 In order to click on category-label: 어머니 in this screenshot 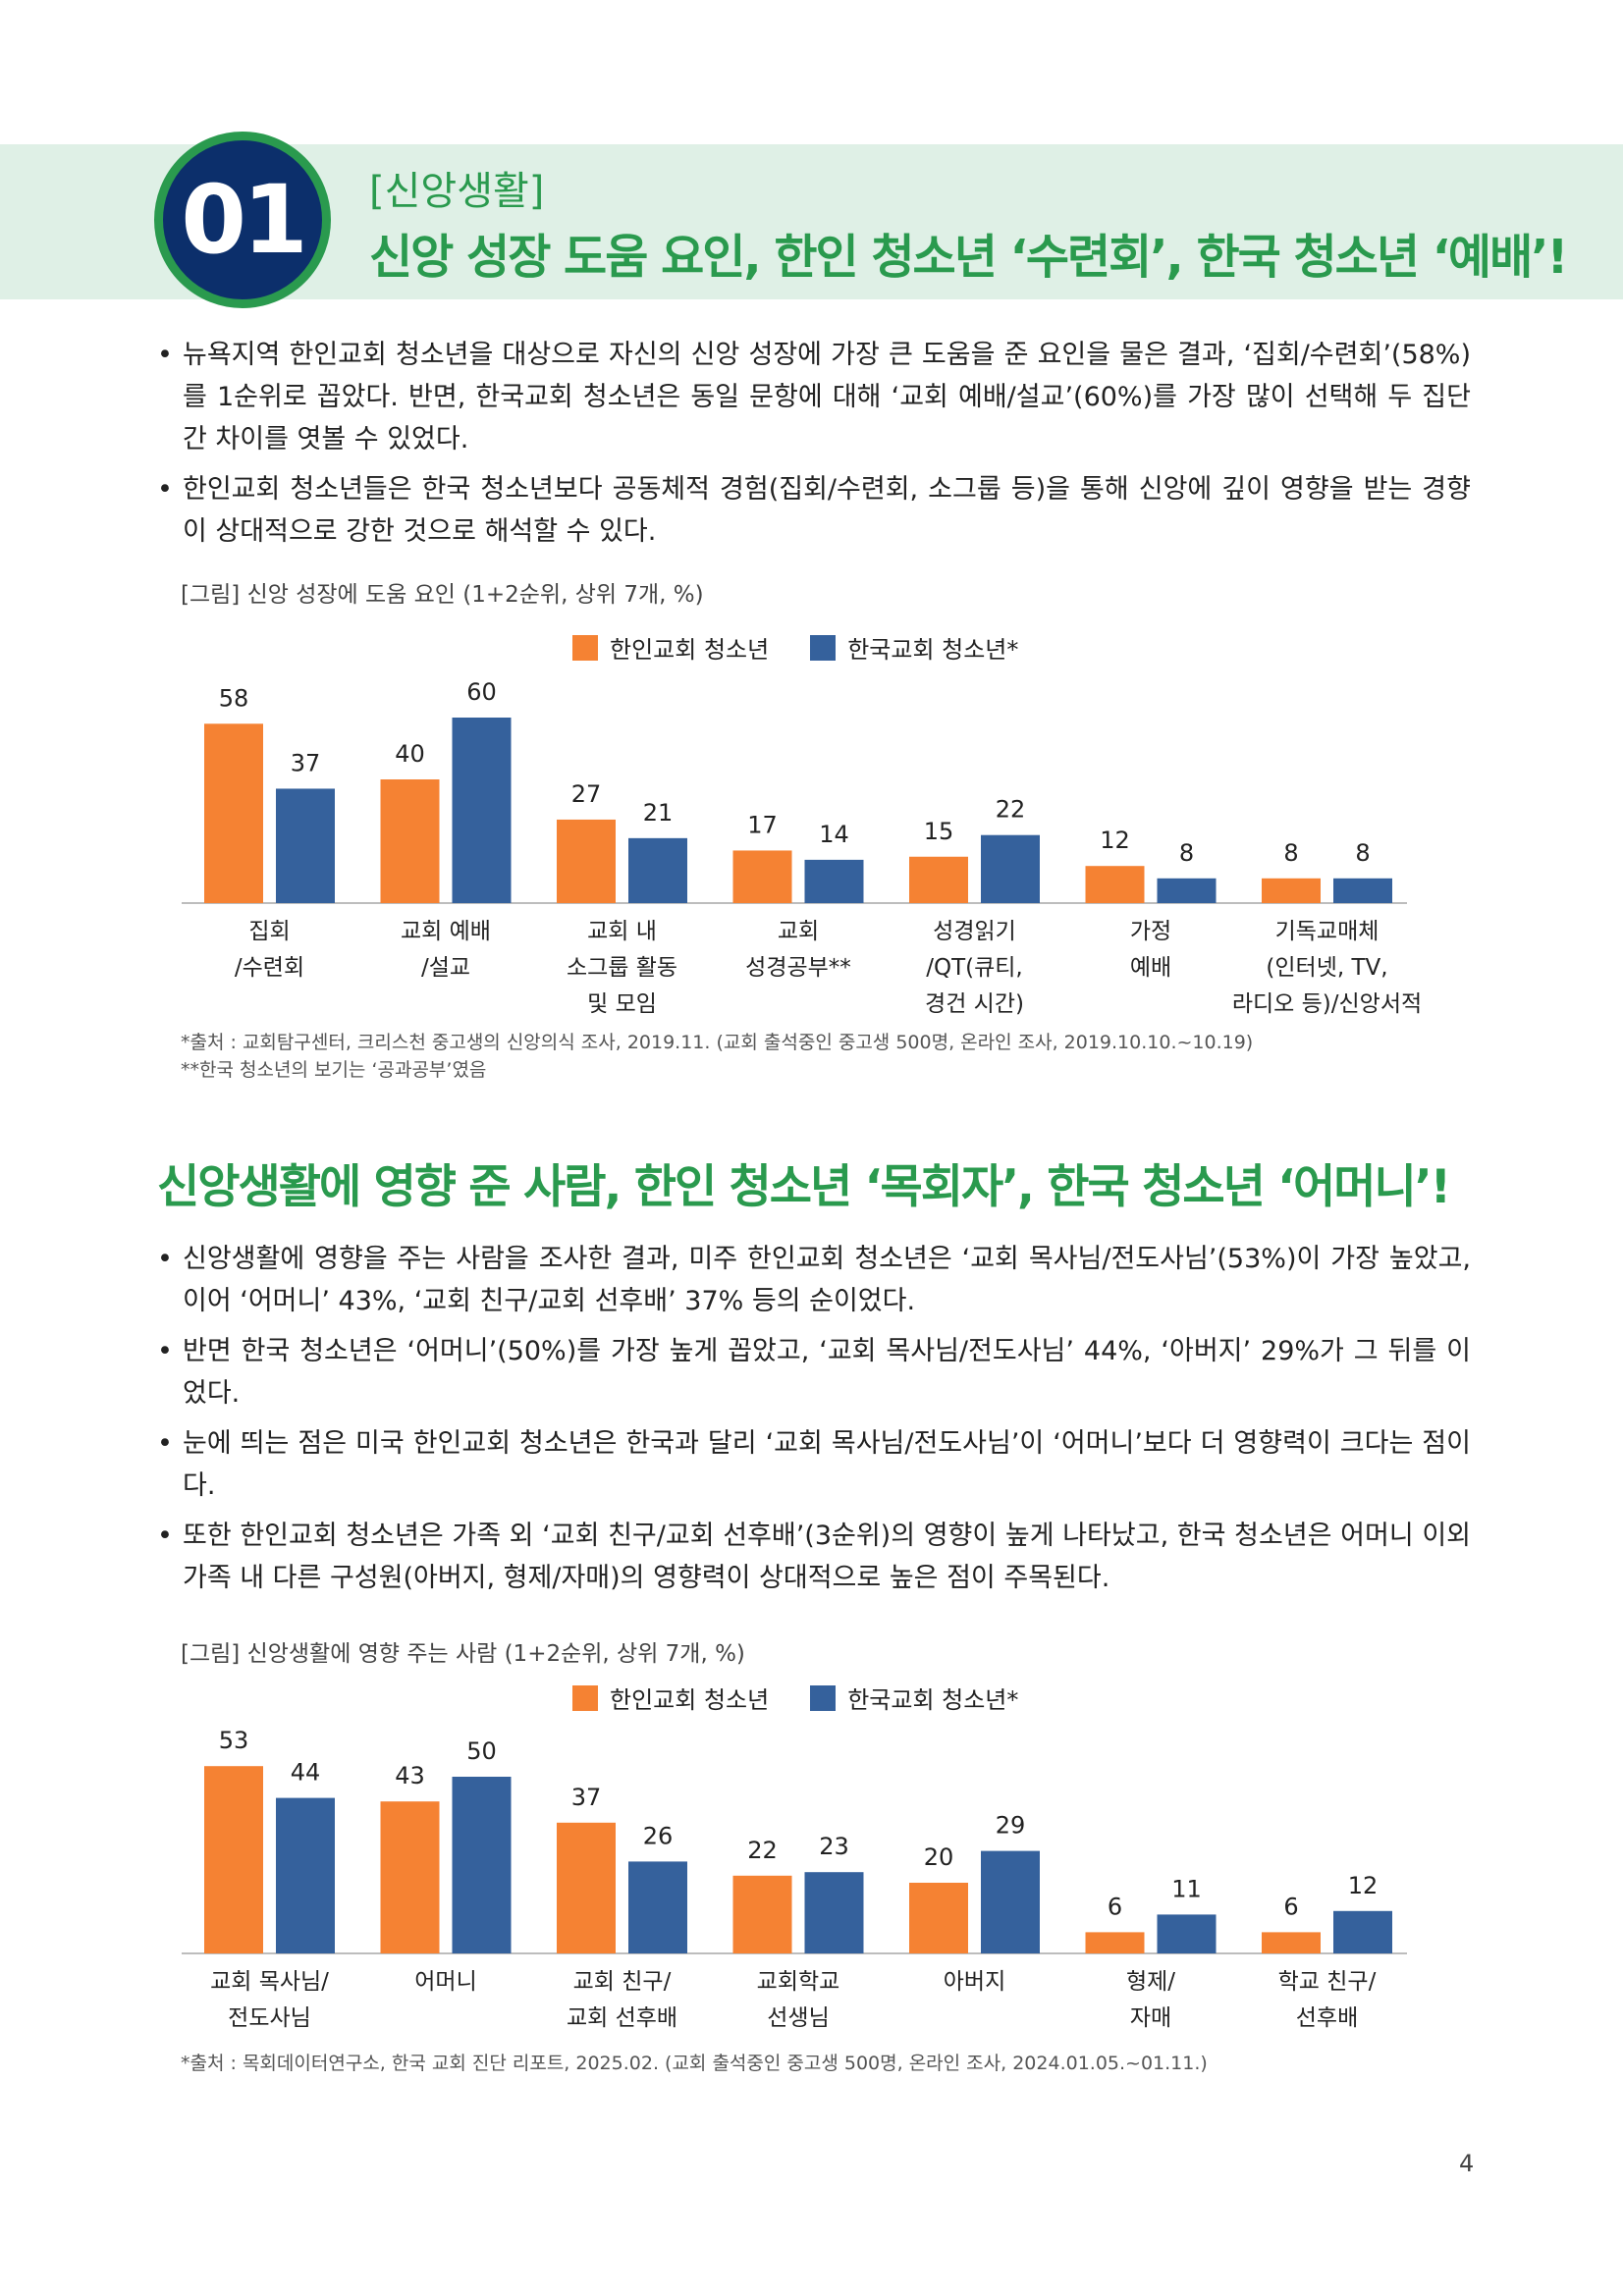, I will do `click(445, 1982)`.